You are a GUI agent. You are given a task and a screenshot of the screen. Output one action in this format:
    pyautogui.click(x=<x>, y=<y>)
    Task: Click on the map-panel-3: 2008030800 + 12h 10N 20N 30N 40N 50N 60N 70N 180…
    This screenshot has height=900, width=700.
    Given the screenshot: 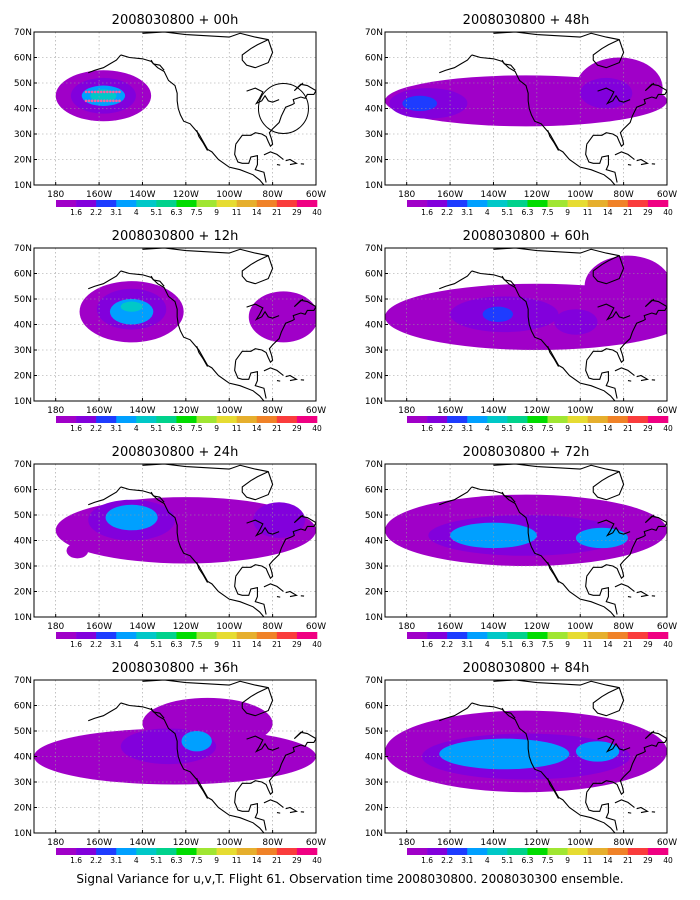 What is the action you would take?
    pyautogui.click(x=170, y=331)
    